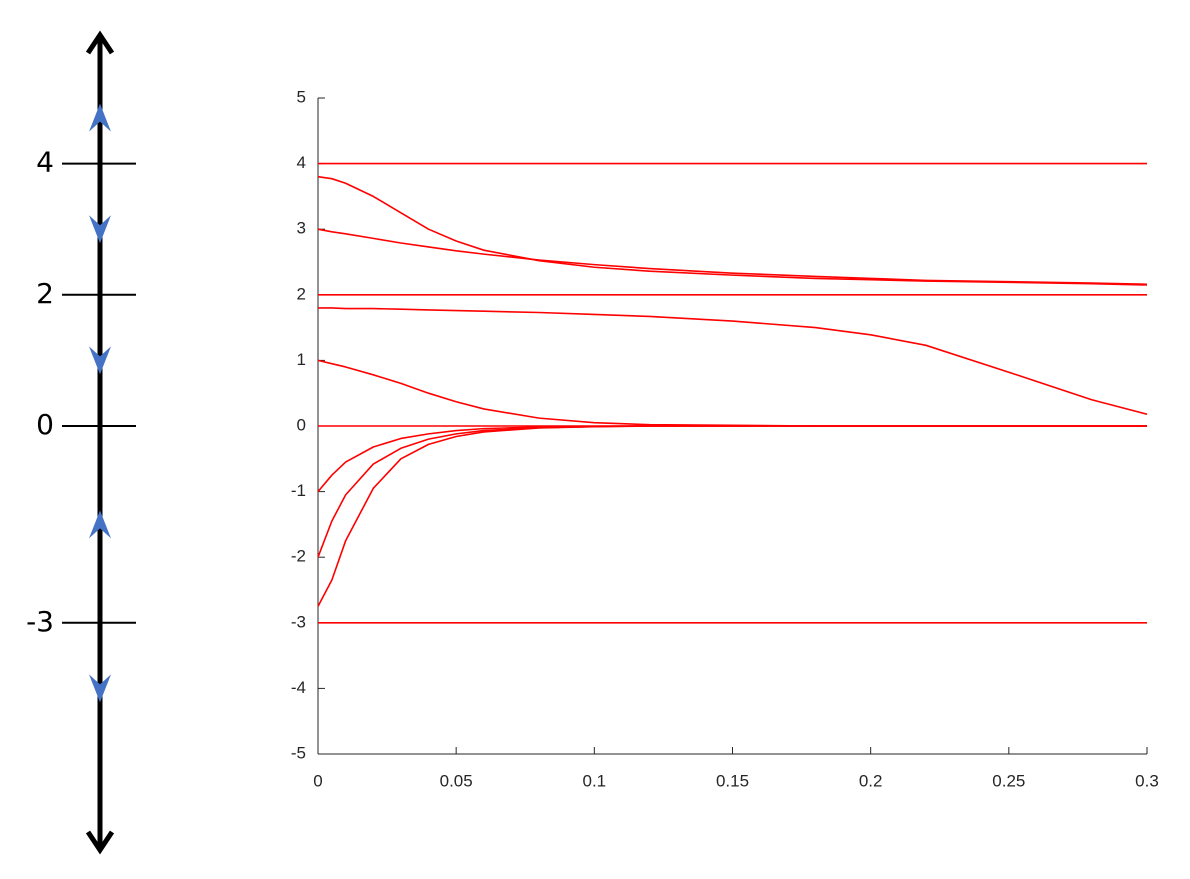 Image resolution: width=1190 pixels, height=879 pixels. Describe the element at coordinates (45, 293) in the screenshot. I see `phase-tick-label: 2` at that location.